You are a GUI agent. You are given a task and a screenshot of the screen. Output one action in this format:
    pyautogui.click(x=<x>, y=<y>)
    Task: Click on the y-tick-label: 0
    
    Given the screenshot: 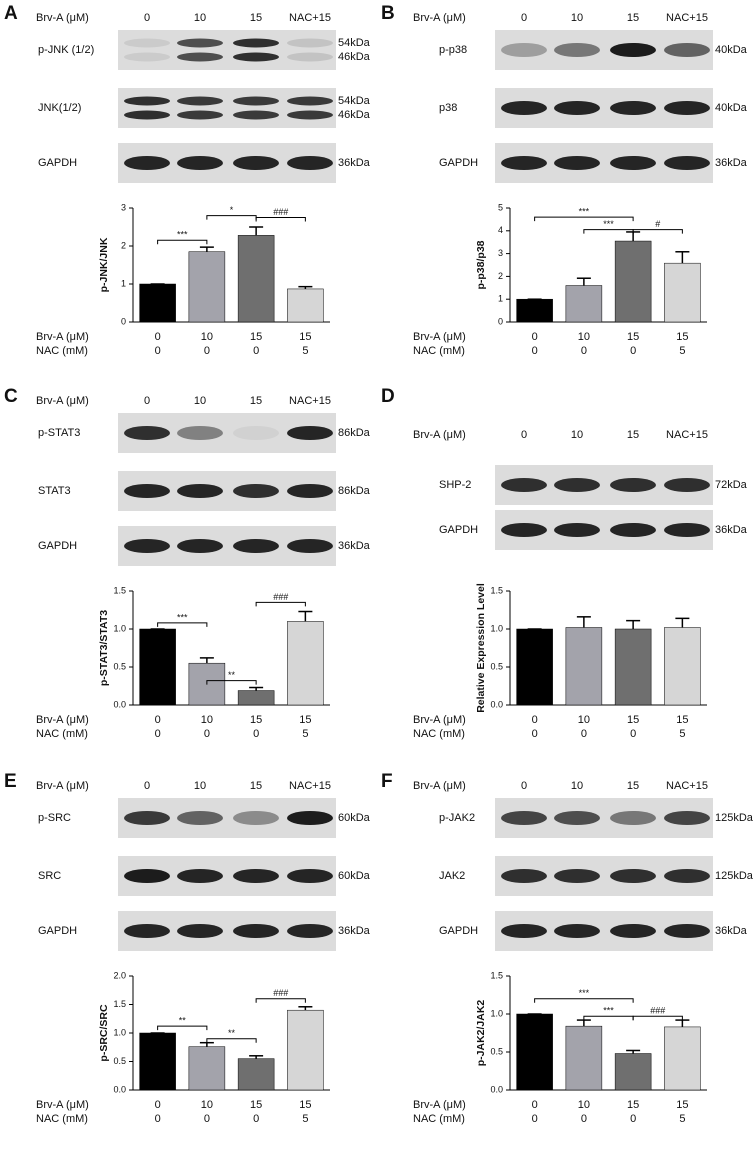 What is the action you would take?
    pyautogui.click(x=500, y=321)
    